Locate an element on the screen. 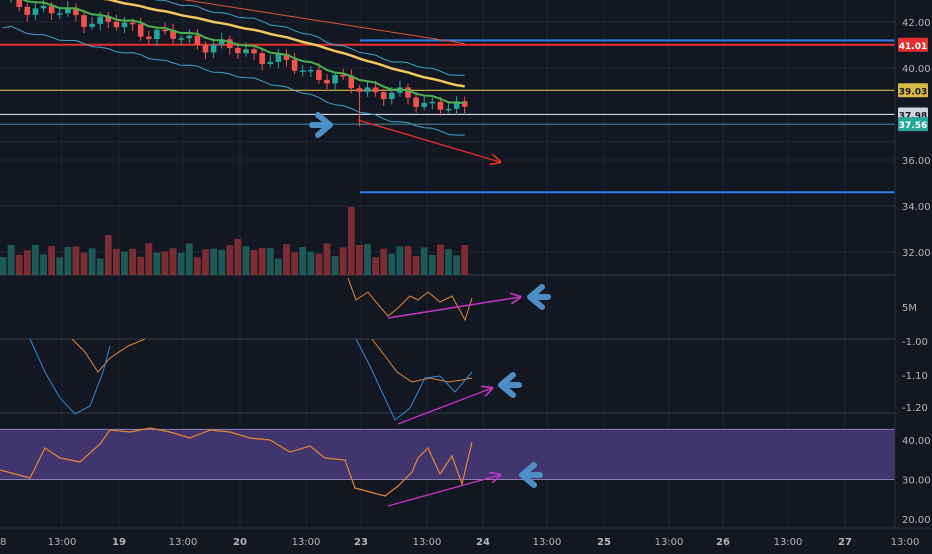  trendline-magenta-rsi is located at coordinates (443, 491).